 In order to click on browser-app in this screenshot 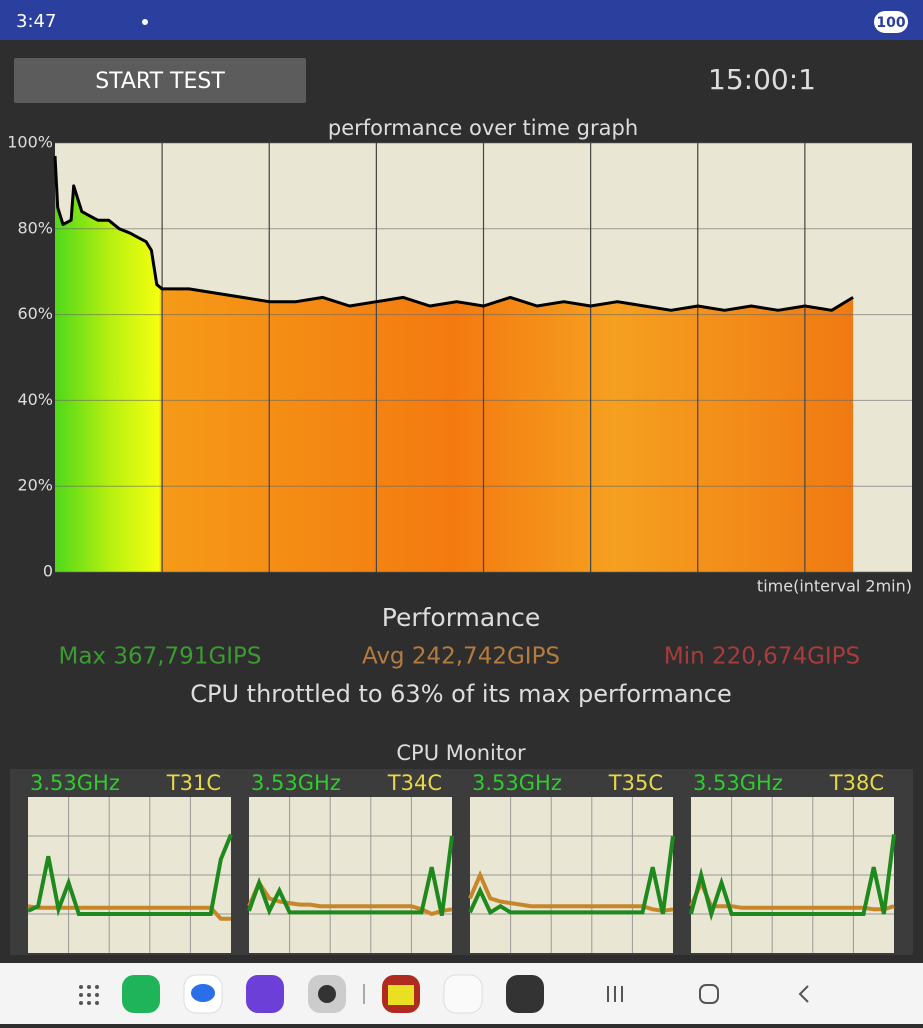, I will do `click(265, 994)`.